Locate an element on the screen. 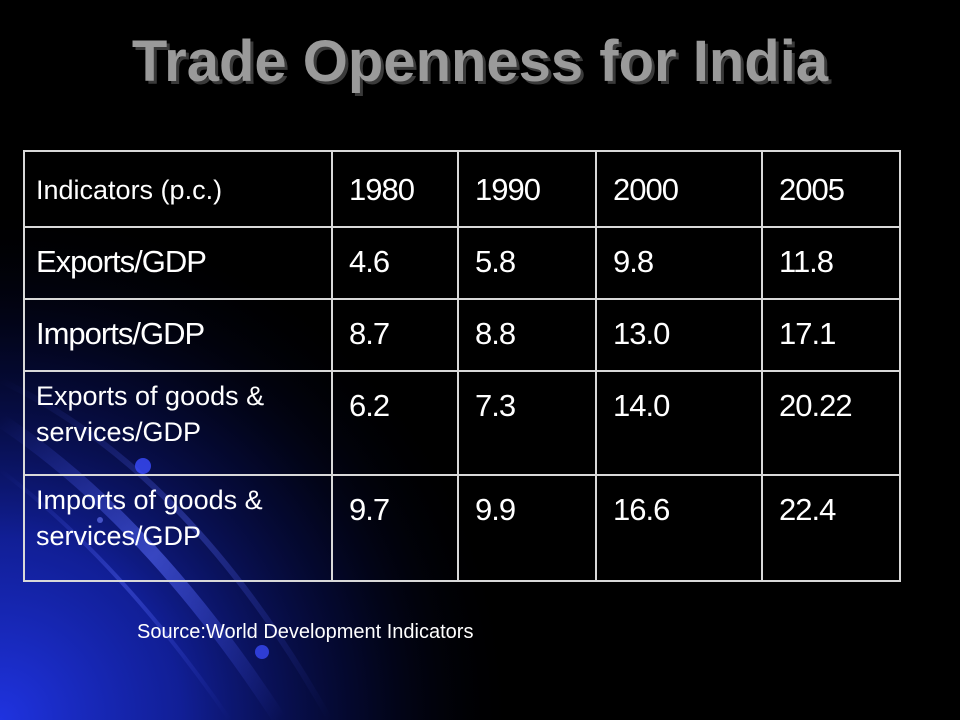 The height and width of the screenshot is (720, 960). row-label-imports-gdp: Imports/GDP is located at coordinates (178, 335).